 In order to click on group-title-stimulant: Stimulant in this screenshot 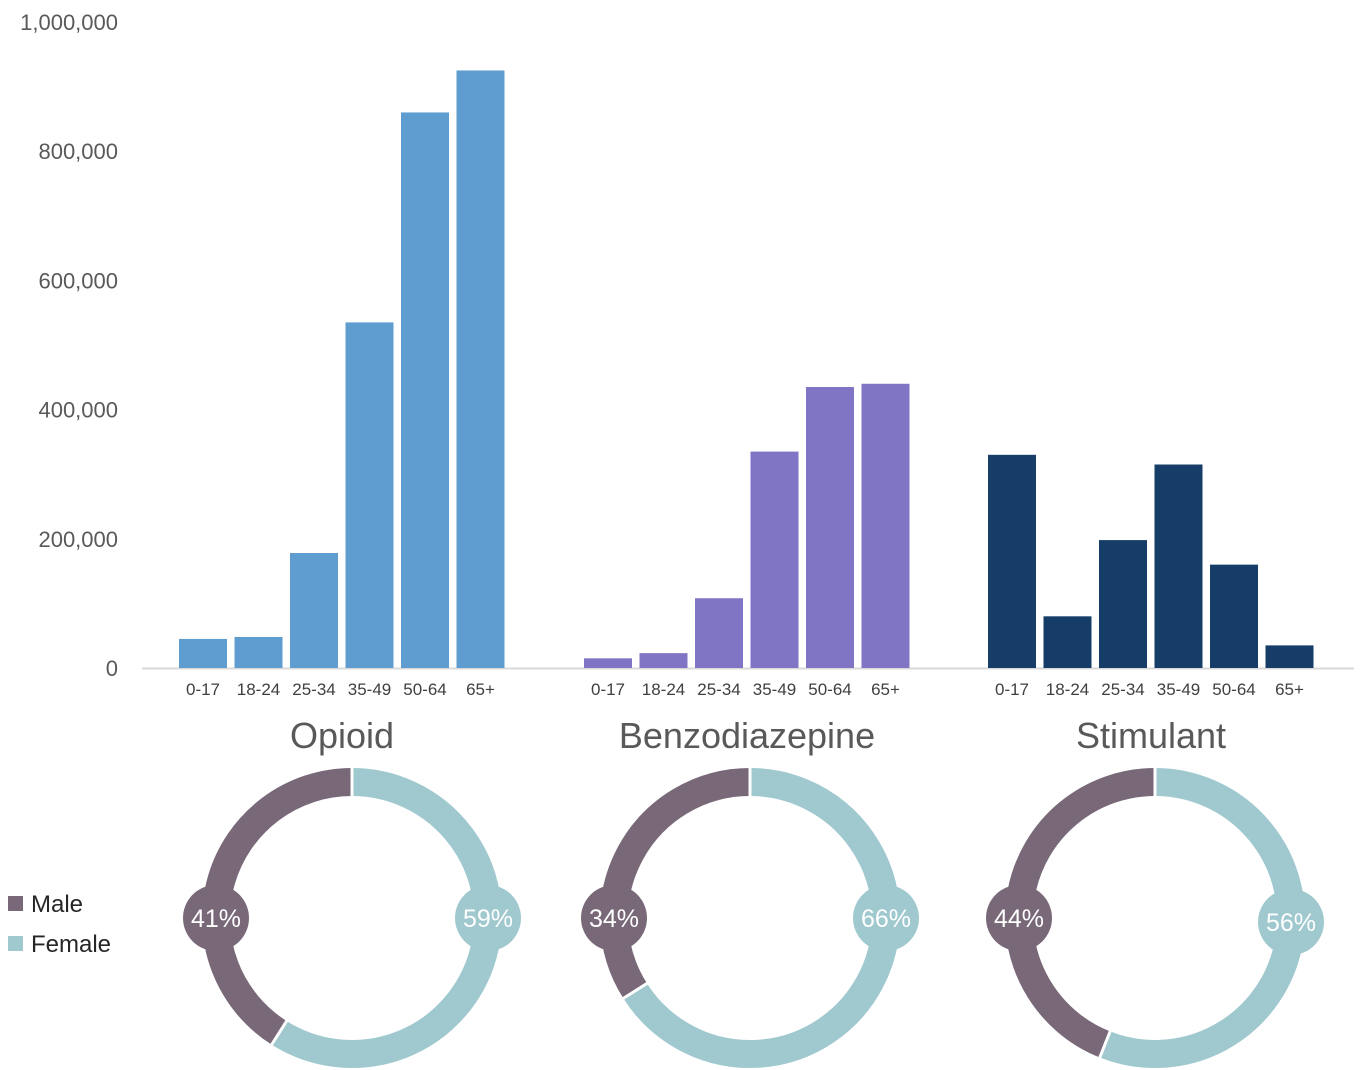, I will do `click(1151, 735)`.